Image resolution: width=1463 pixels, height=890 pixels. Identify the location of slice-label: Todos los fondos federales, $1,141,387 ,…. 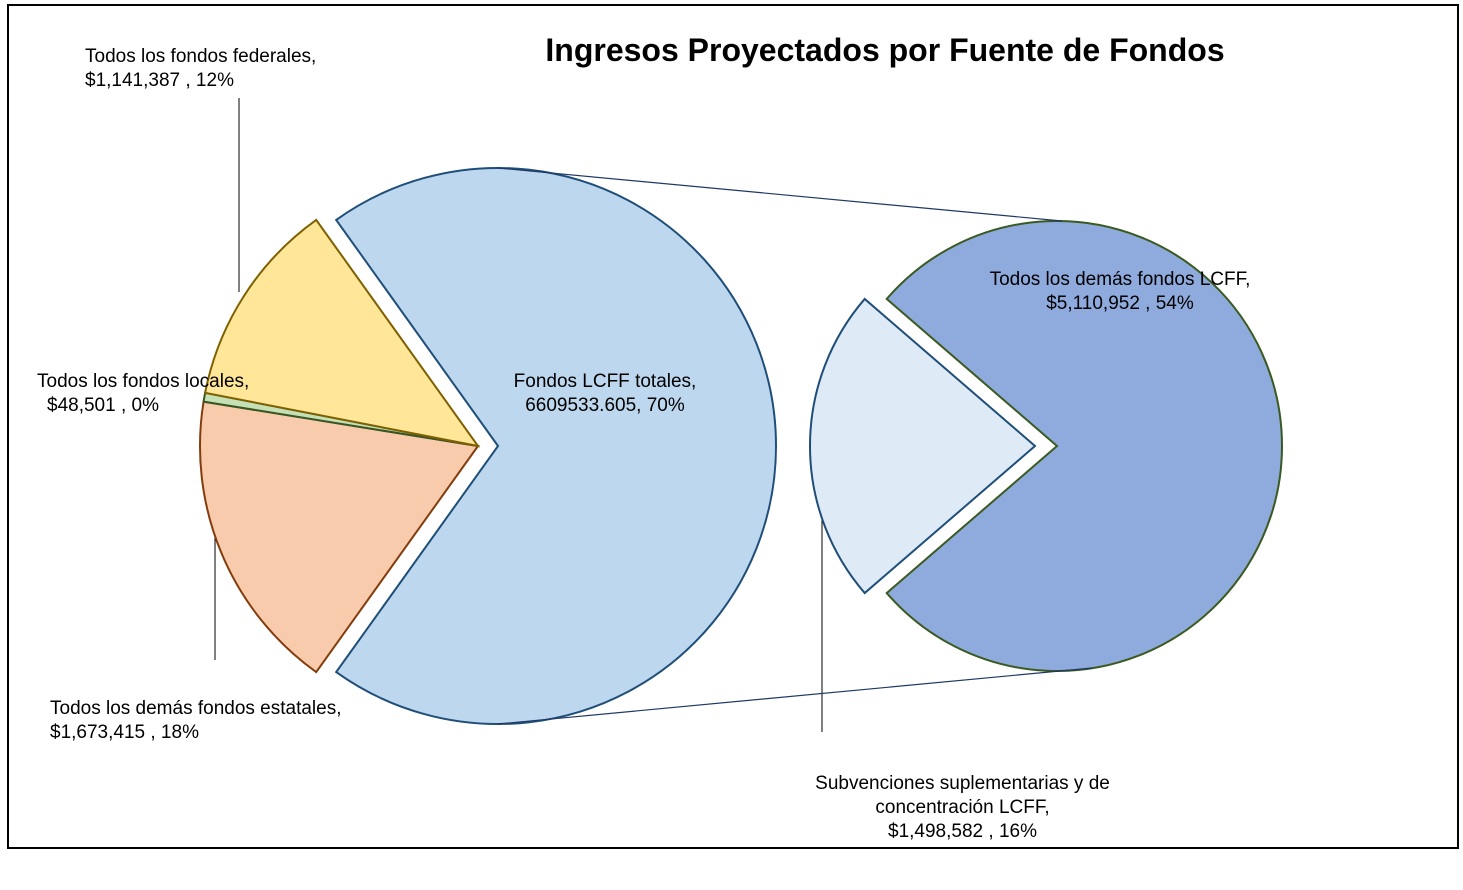
(200, 69).